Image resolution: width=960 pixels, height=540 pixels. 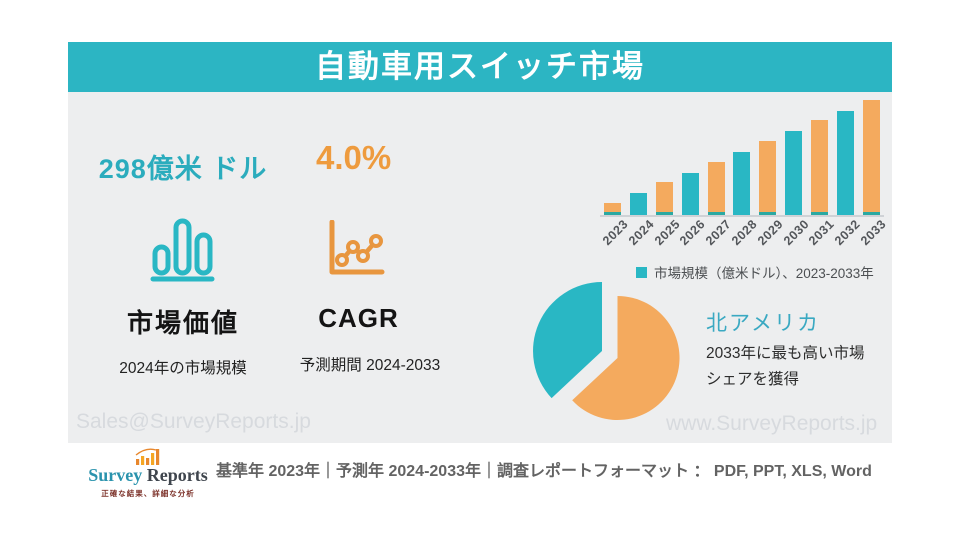 What do you see at coordinates (763, 323) in the screenshot?
I see `region-name: 北アメリカ` at bounding box center [763, 323].